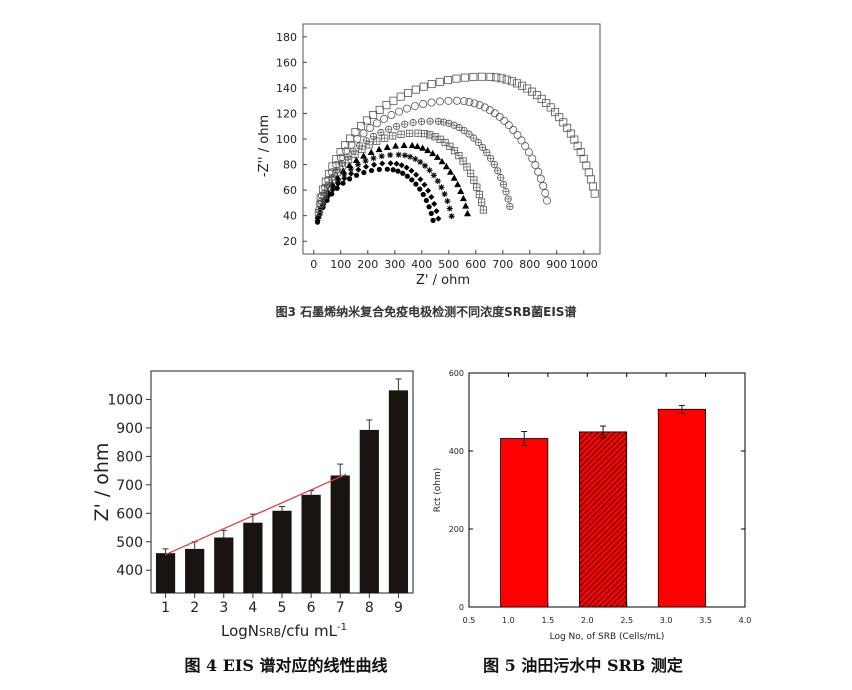  Describe the element at coordinates (252, 608) in the screenshot. I see `fig4-xtick-label: 4` at that location.